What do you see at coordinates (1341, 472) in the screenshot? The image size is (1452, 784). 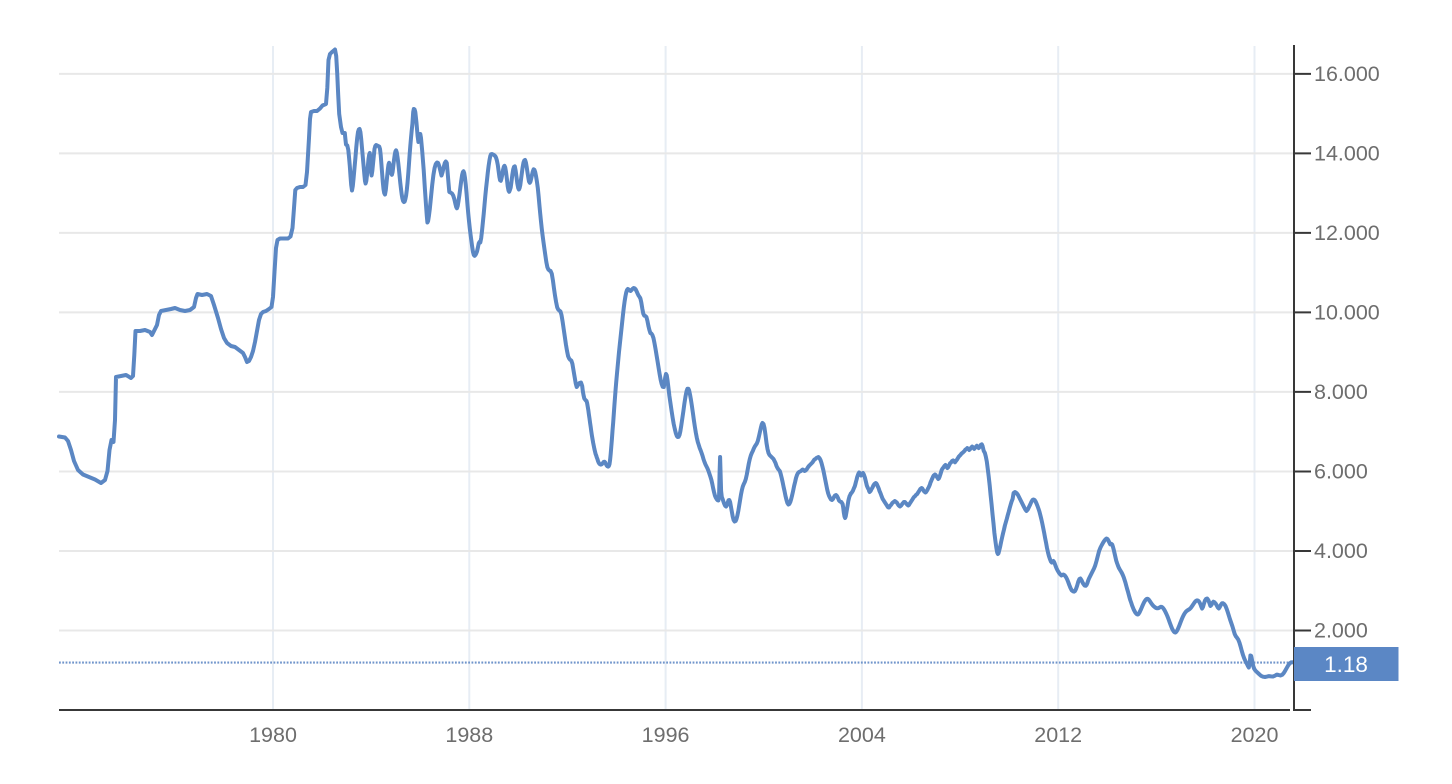 I see `svg-text: 6.000` at bounding box center [1341, 472].